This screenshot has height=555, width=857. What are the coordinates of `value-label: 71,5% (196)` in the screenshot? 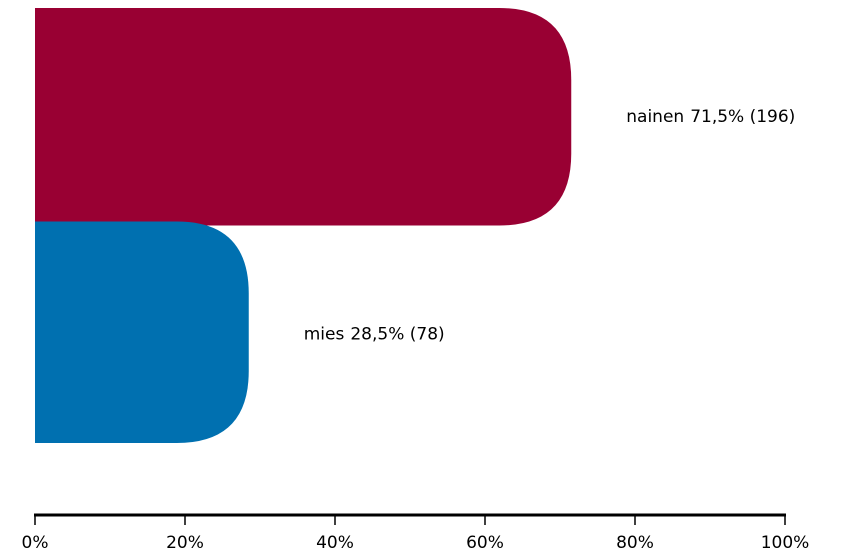 It's located at (742, 117).